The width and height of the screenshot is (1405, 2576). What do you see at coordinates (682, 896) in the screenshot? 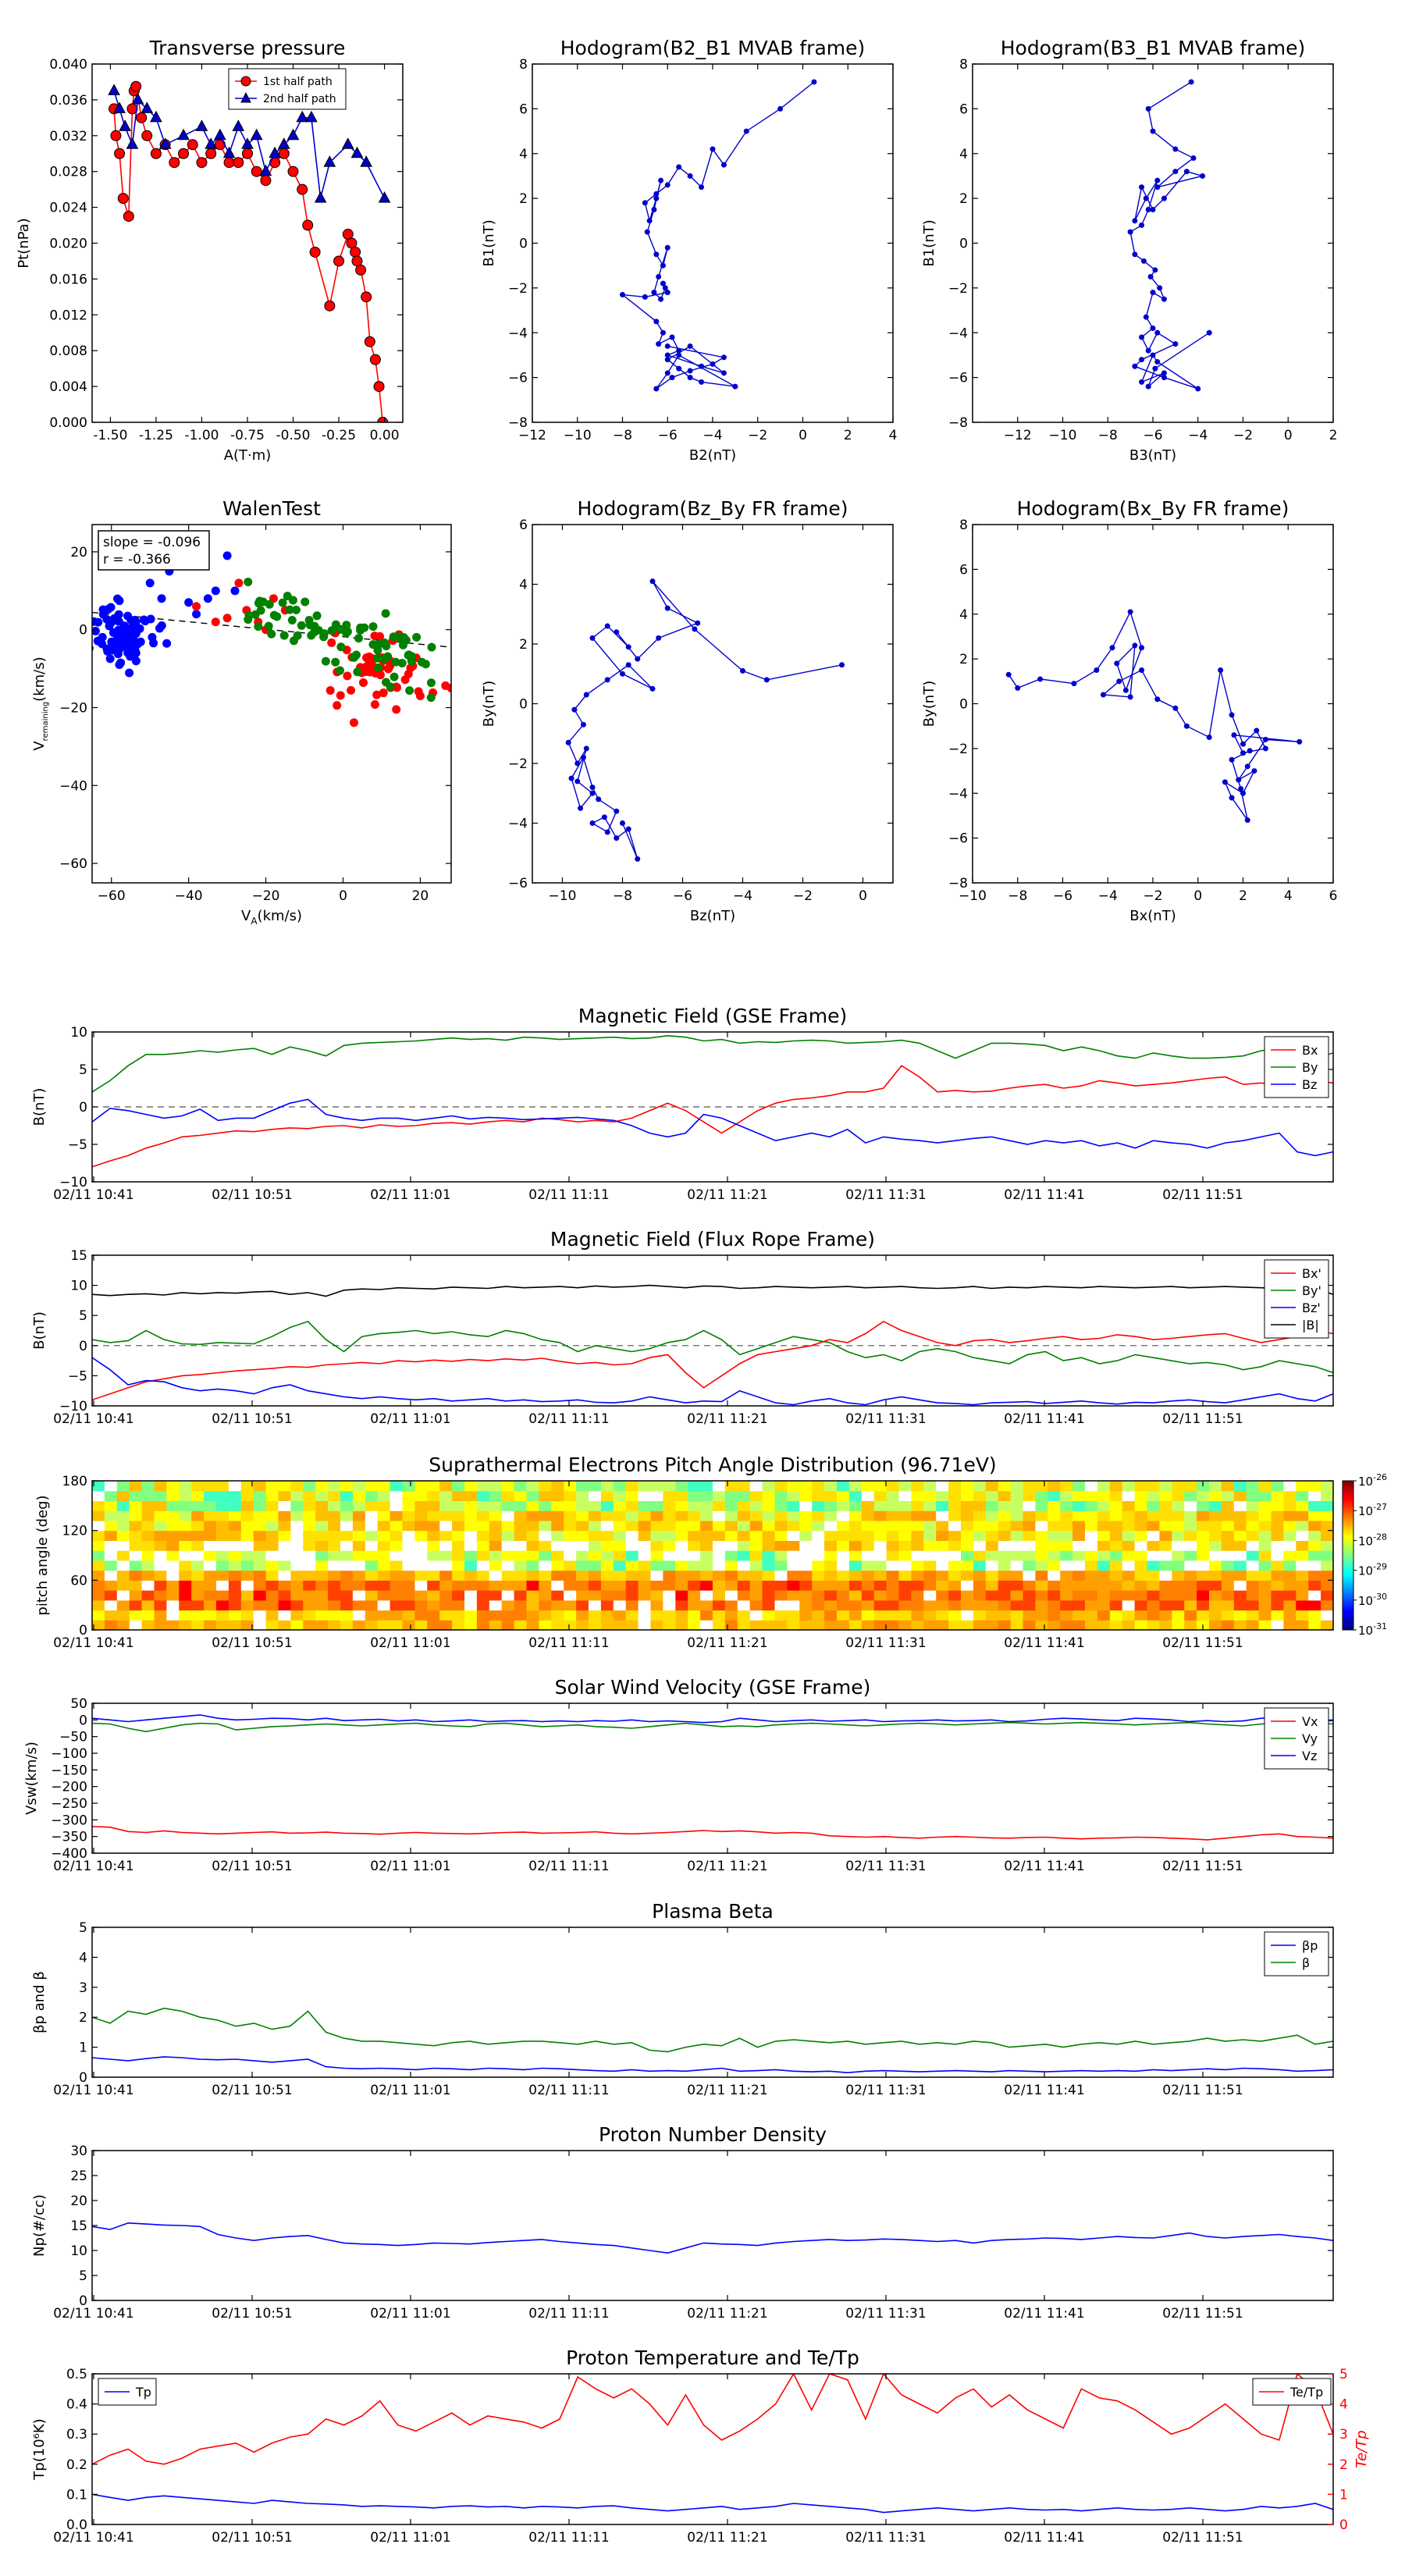
I see `hodogram_bz_by-xtick-label: −6` at bounding box center [682, 896].